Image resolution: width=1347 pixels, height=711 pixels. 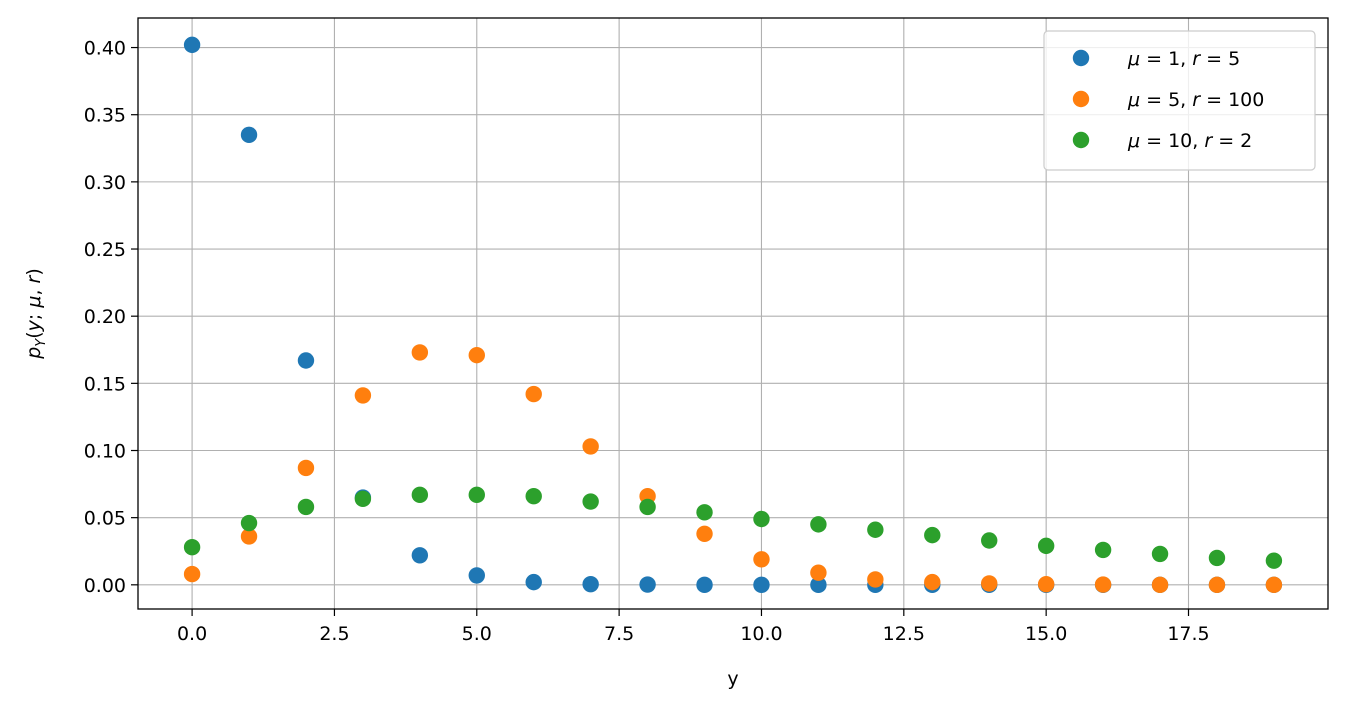 I want to click on legend: μ = 1, r = 5 μ = 5, r = 100 μ = 10, r = 2, so click(x=1179, y=100).